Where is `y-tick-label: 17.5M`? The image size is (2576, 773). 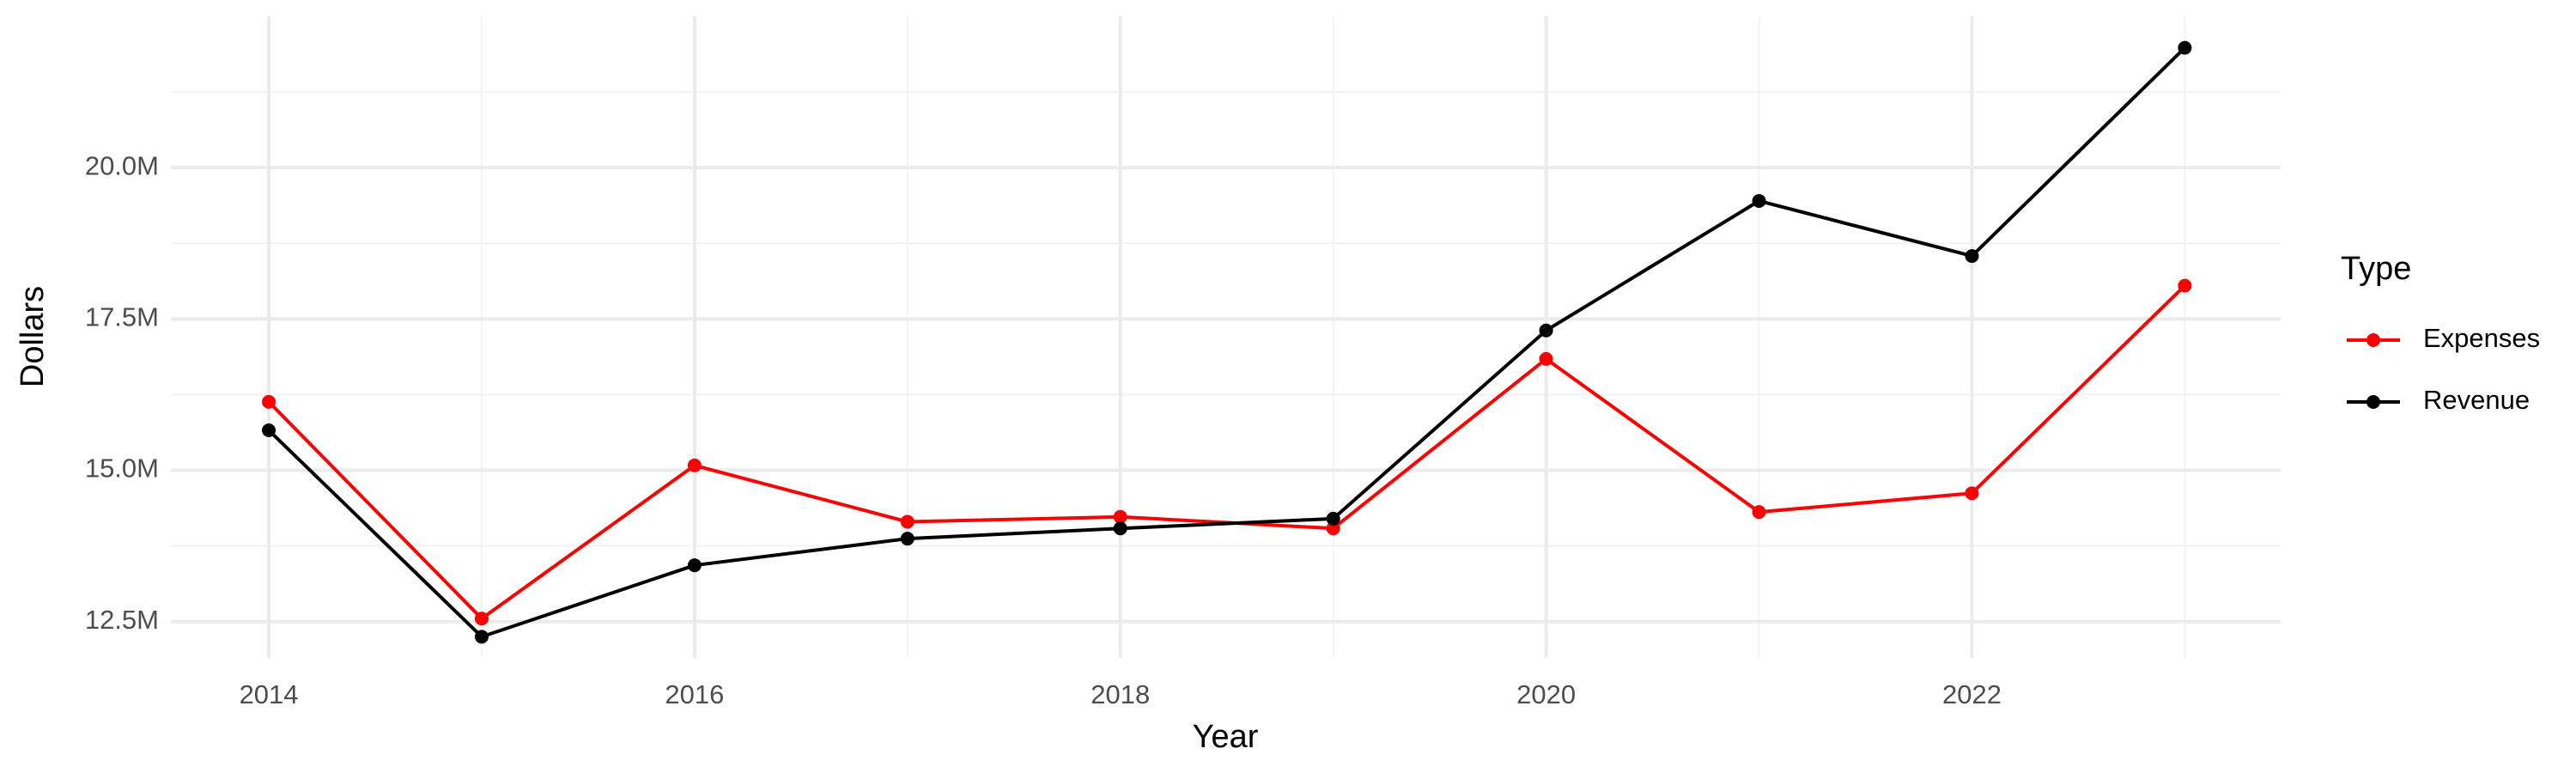 y-tick-label: 17.5M is located at coordinates (122, 317).